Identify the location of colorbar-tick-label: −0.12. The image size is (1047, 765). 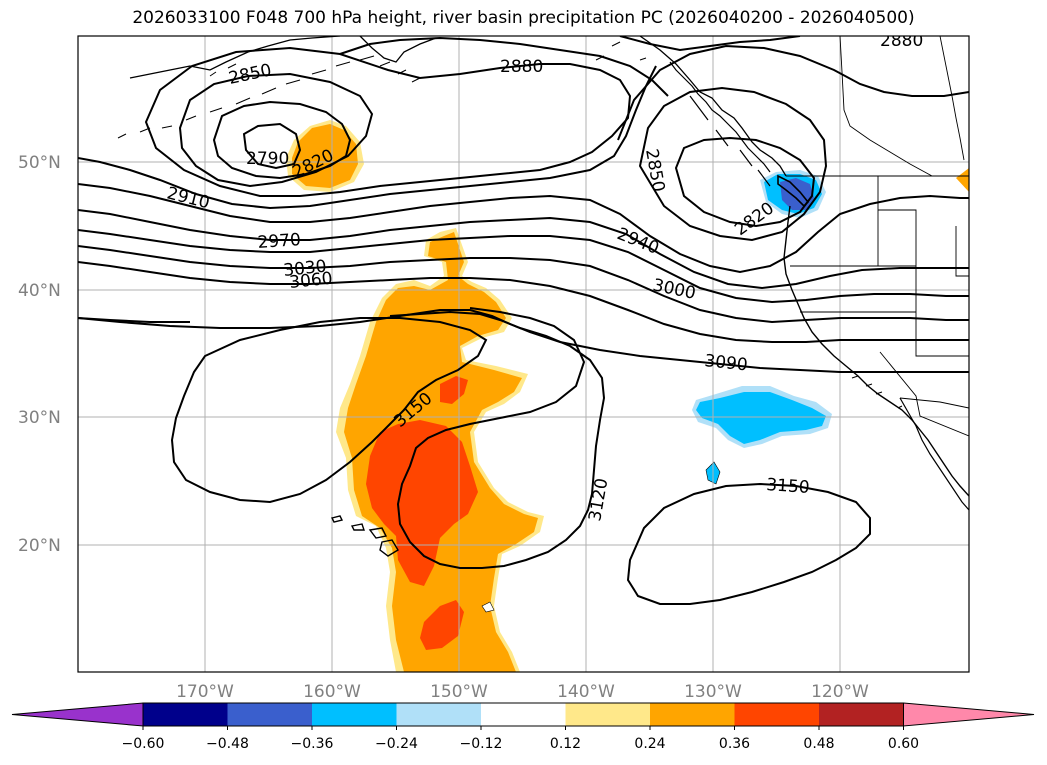
(481, 744).